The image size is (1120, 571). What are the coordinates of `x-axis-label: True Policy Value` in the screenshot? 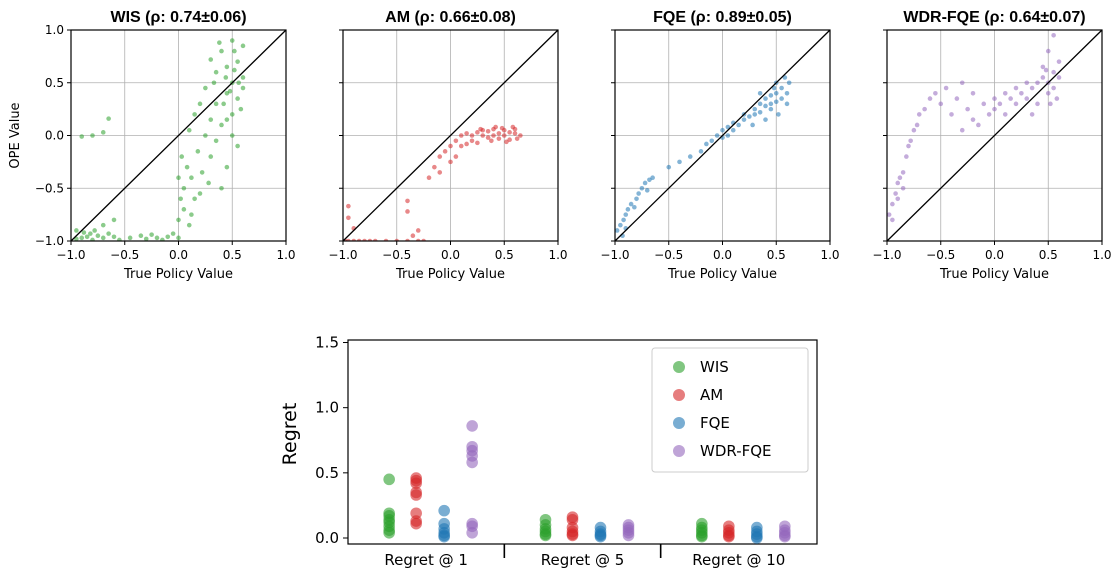 It's located at (994, 274).